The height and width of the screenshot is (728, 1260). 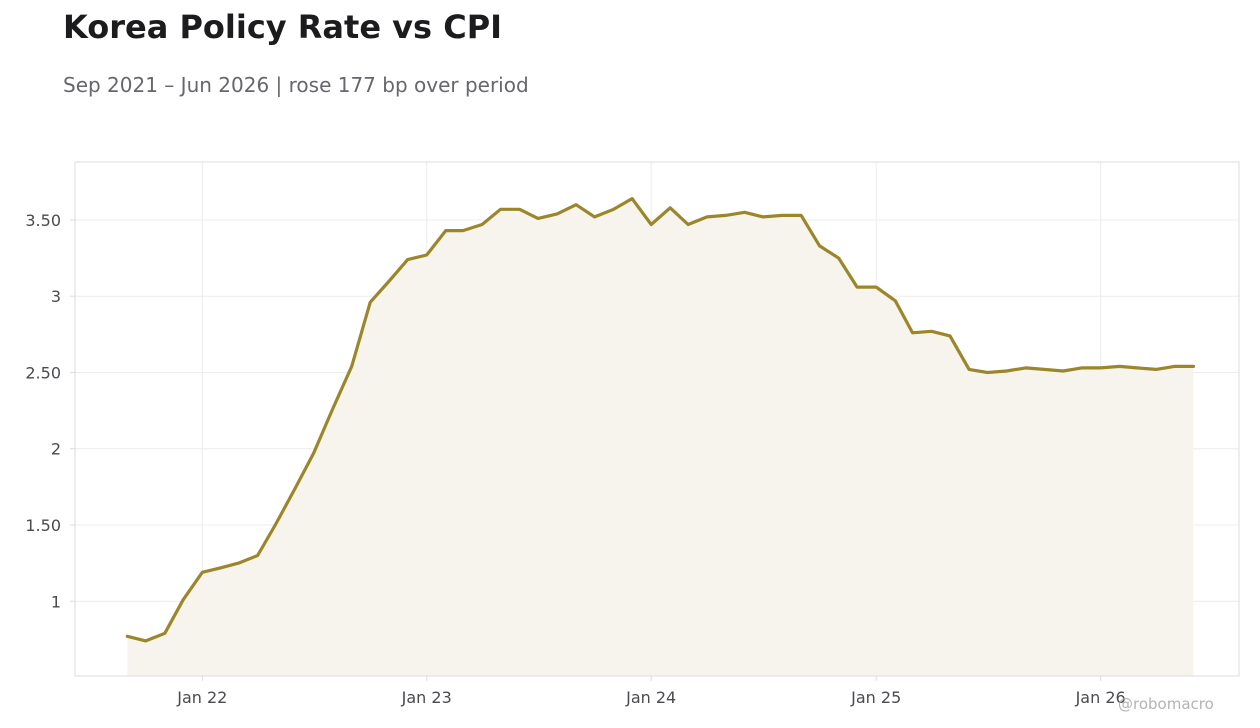 What do you see at coordinates (1166, 704) in the screenshot?
I see `watermark: @robomacro` at bounding box center [1166, 704].